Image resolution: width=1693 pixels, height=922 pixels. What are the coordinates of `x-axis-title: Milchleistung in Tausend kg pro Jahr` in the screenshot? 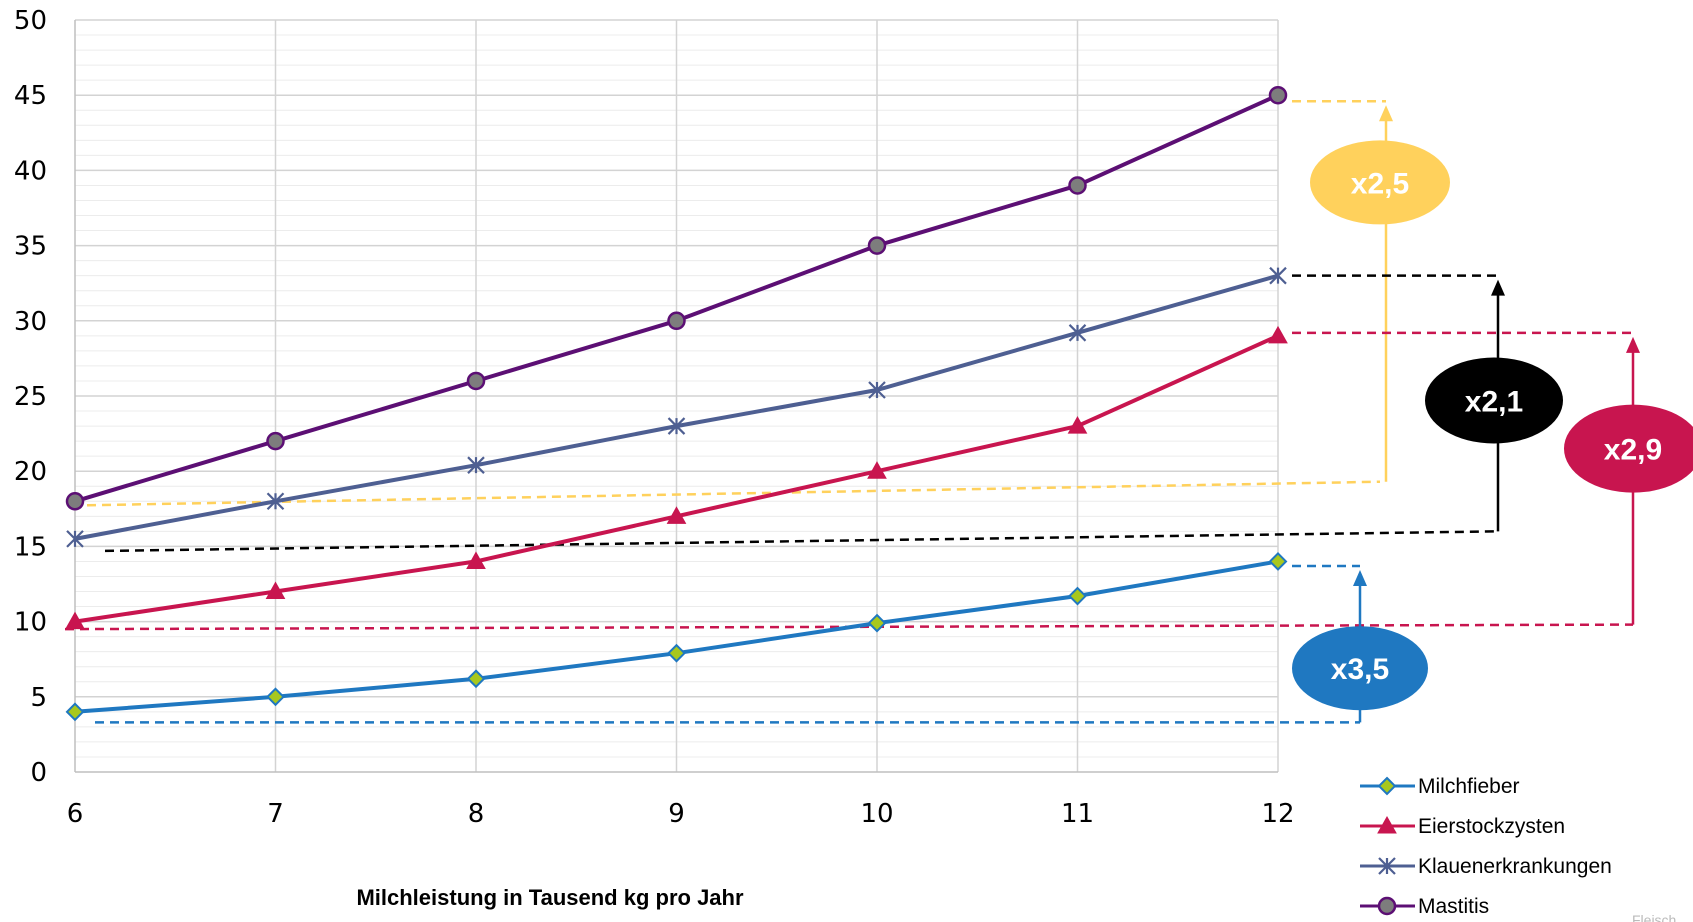 It's located at (550, 897).